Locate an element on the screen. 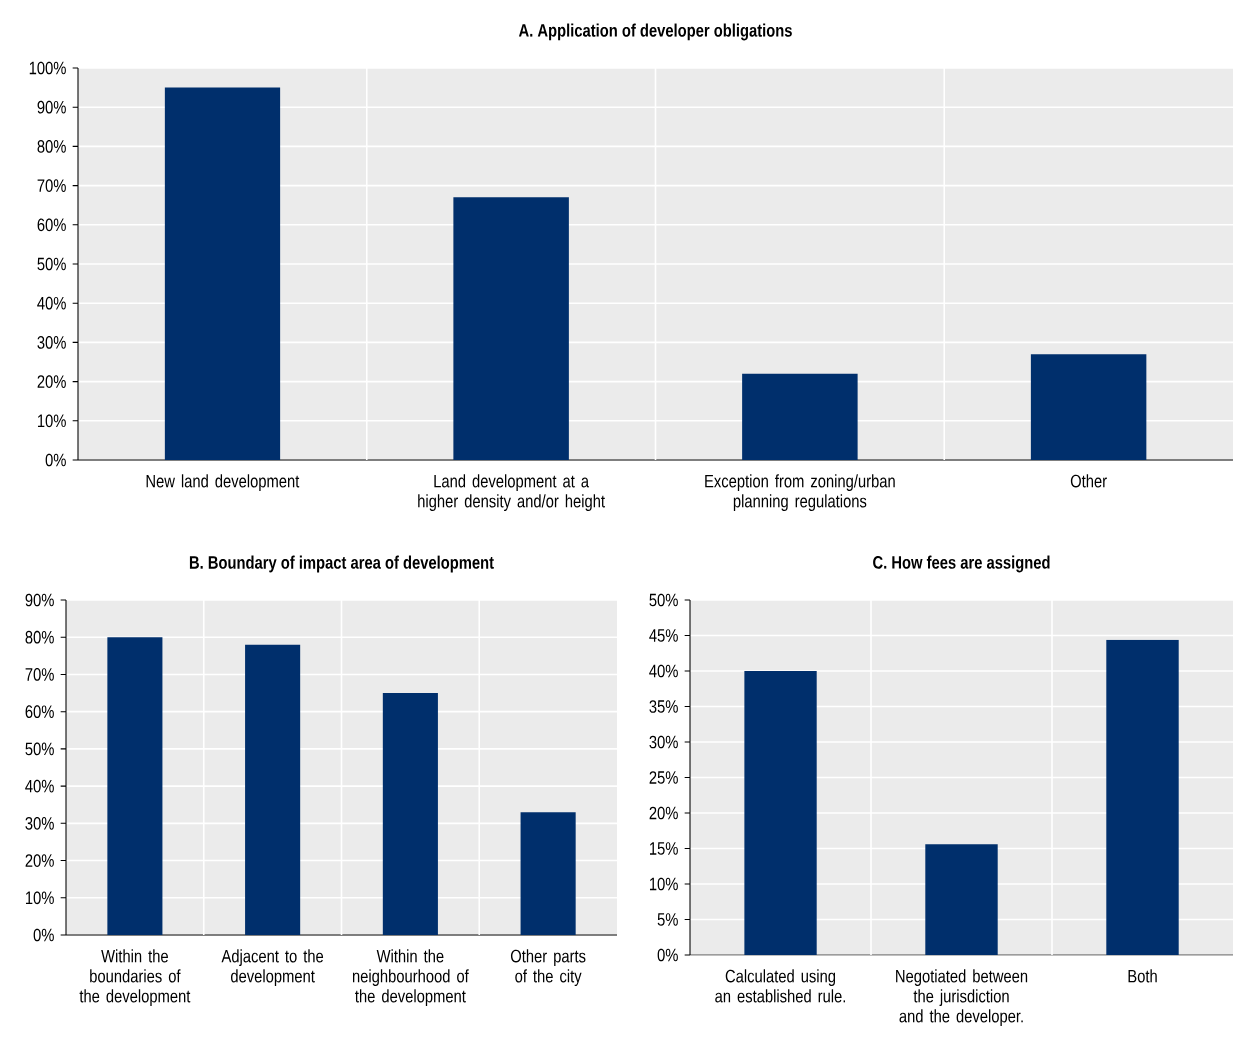 Image resolution: width=1233 pixels, height=1062 pixels. chart-title: C. How fees are assigned is located at coordinates (961, 564).